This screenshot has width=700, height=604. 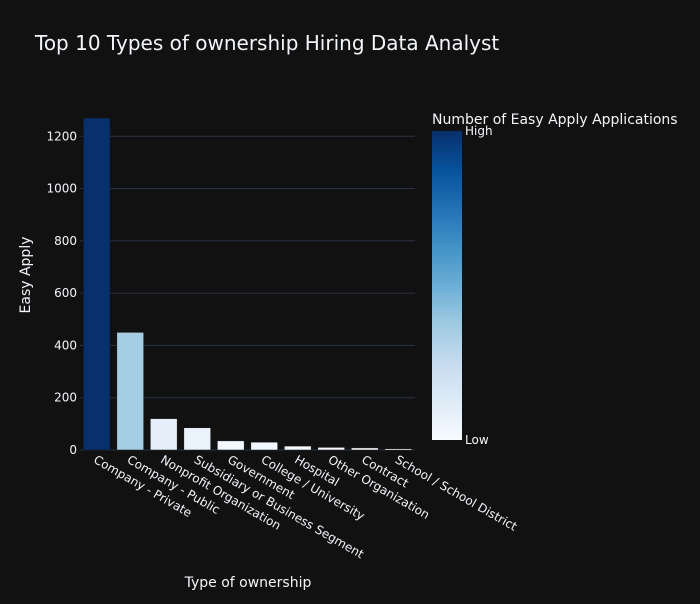 I want to click on y-tick-label: 0, so click(x=73, y=450).